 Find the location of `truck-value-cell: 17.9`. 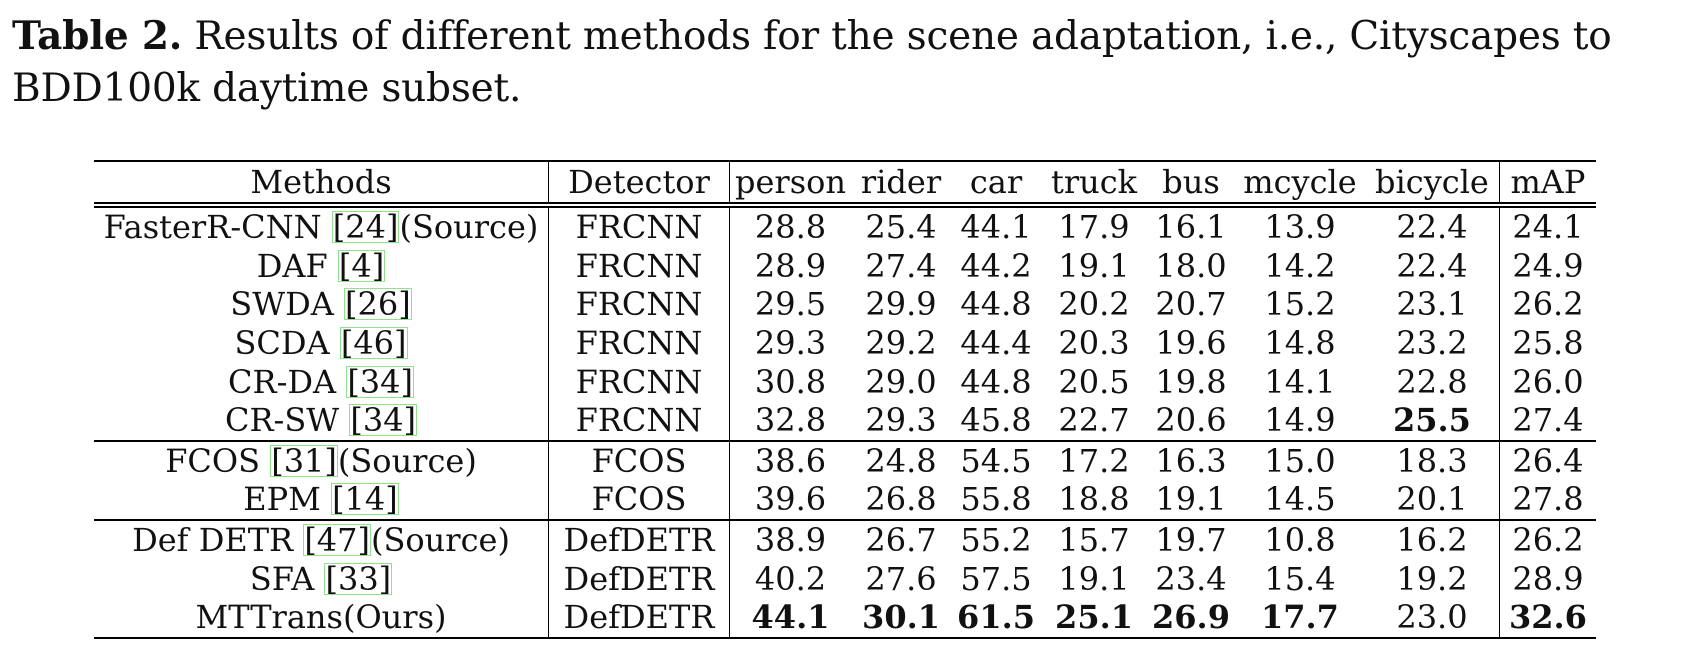

truck-value-cell: 17.9 is located at coordinates (1094, 227).